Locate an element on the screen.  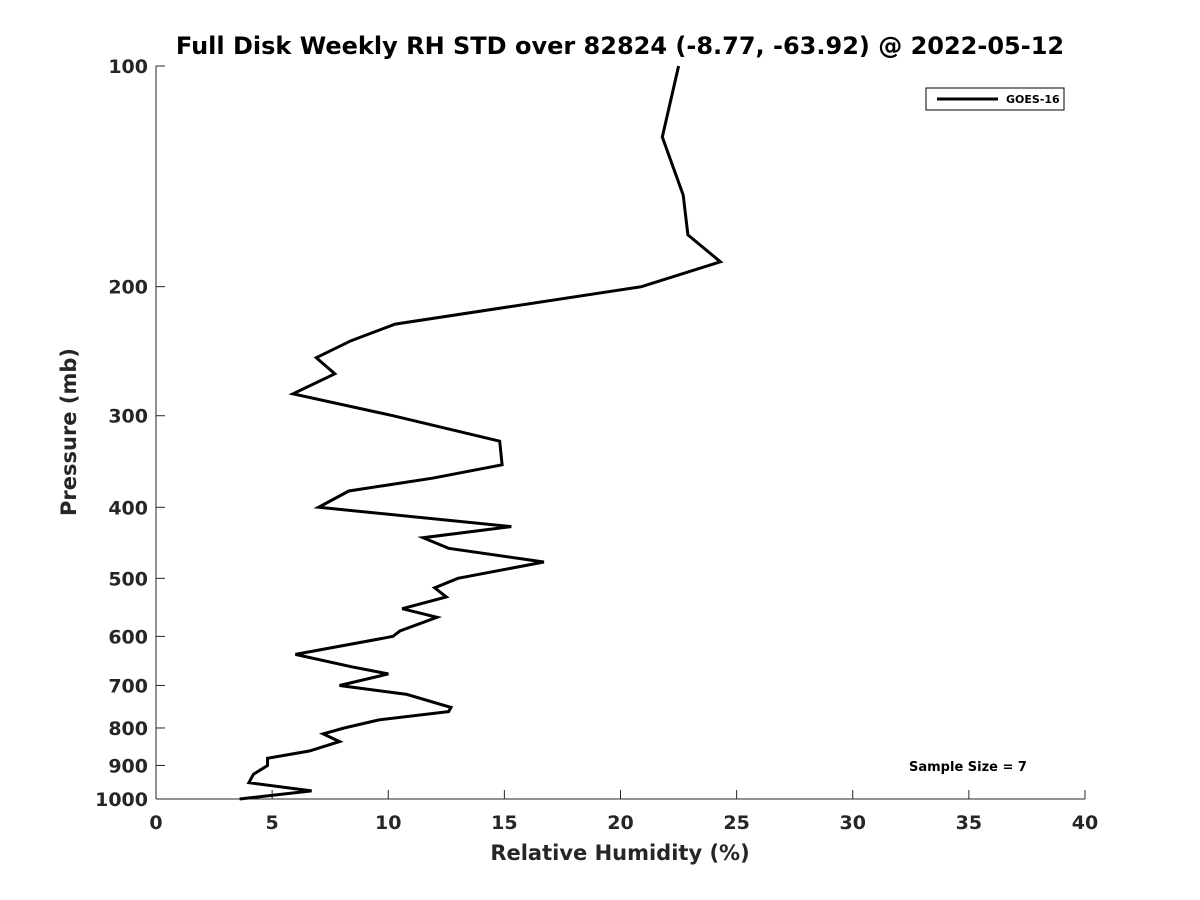
y-tick-label: 500 is located at coordinates (128, 579).